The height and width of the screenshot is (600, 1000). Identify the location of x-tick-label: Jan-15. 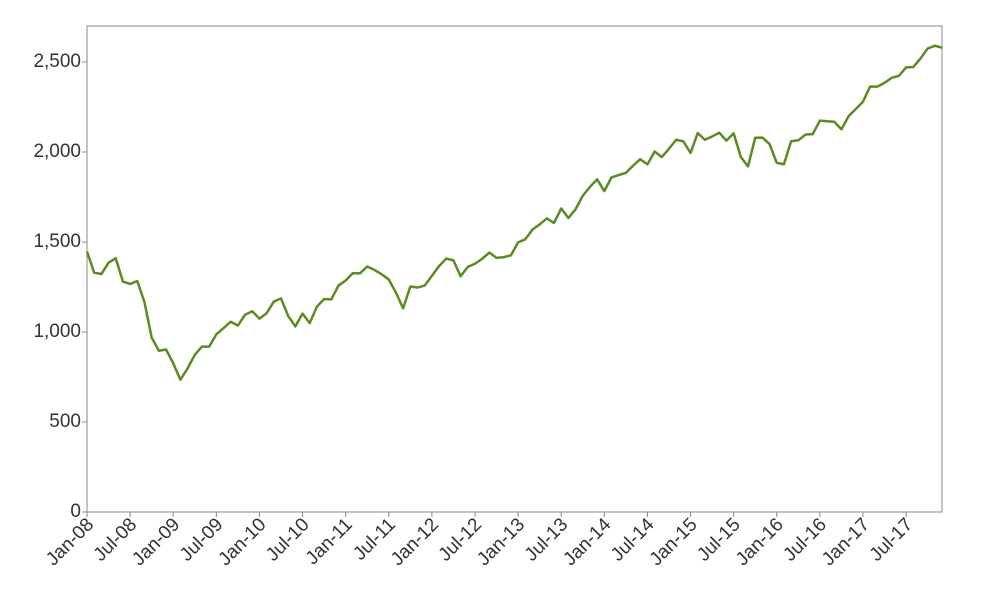
(674, 542).